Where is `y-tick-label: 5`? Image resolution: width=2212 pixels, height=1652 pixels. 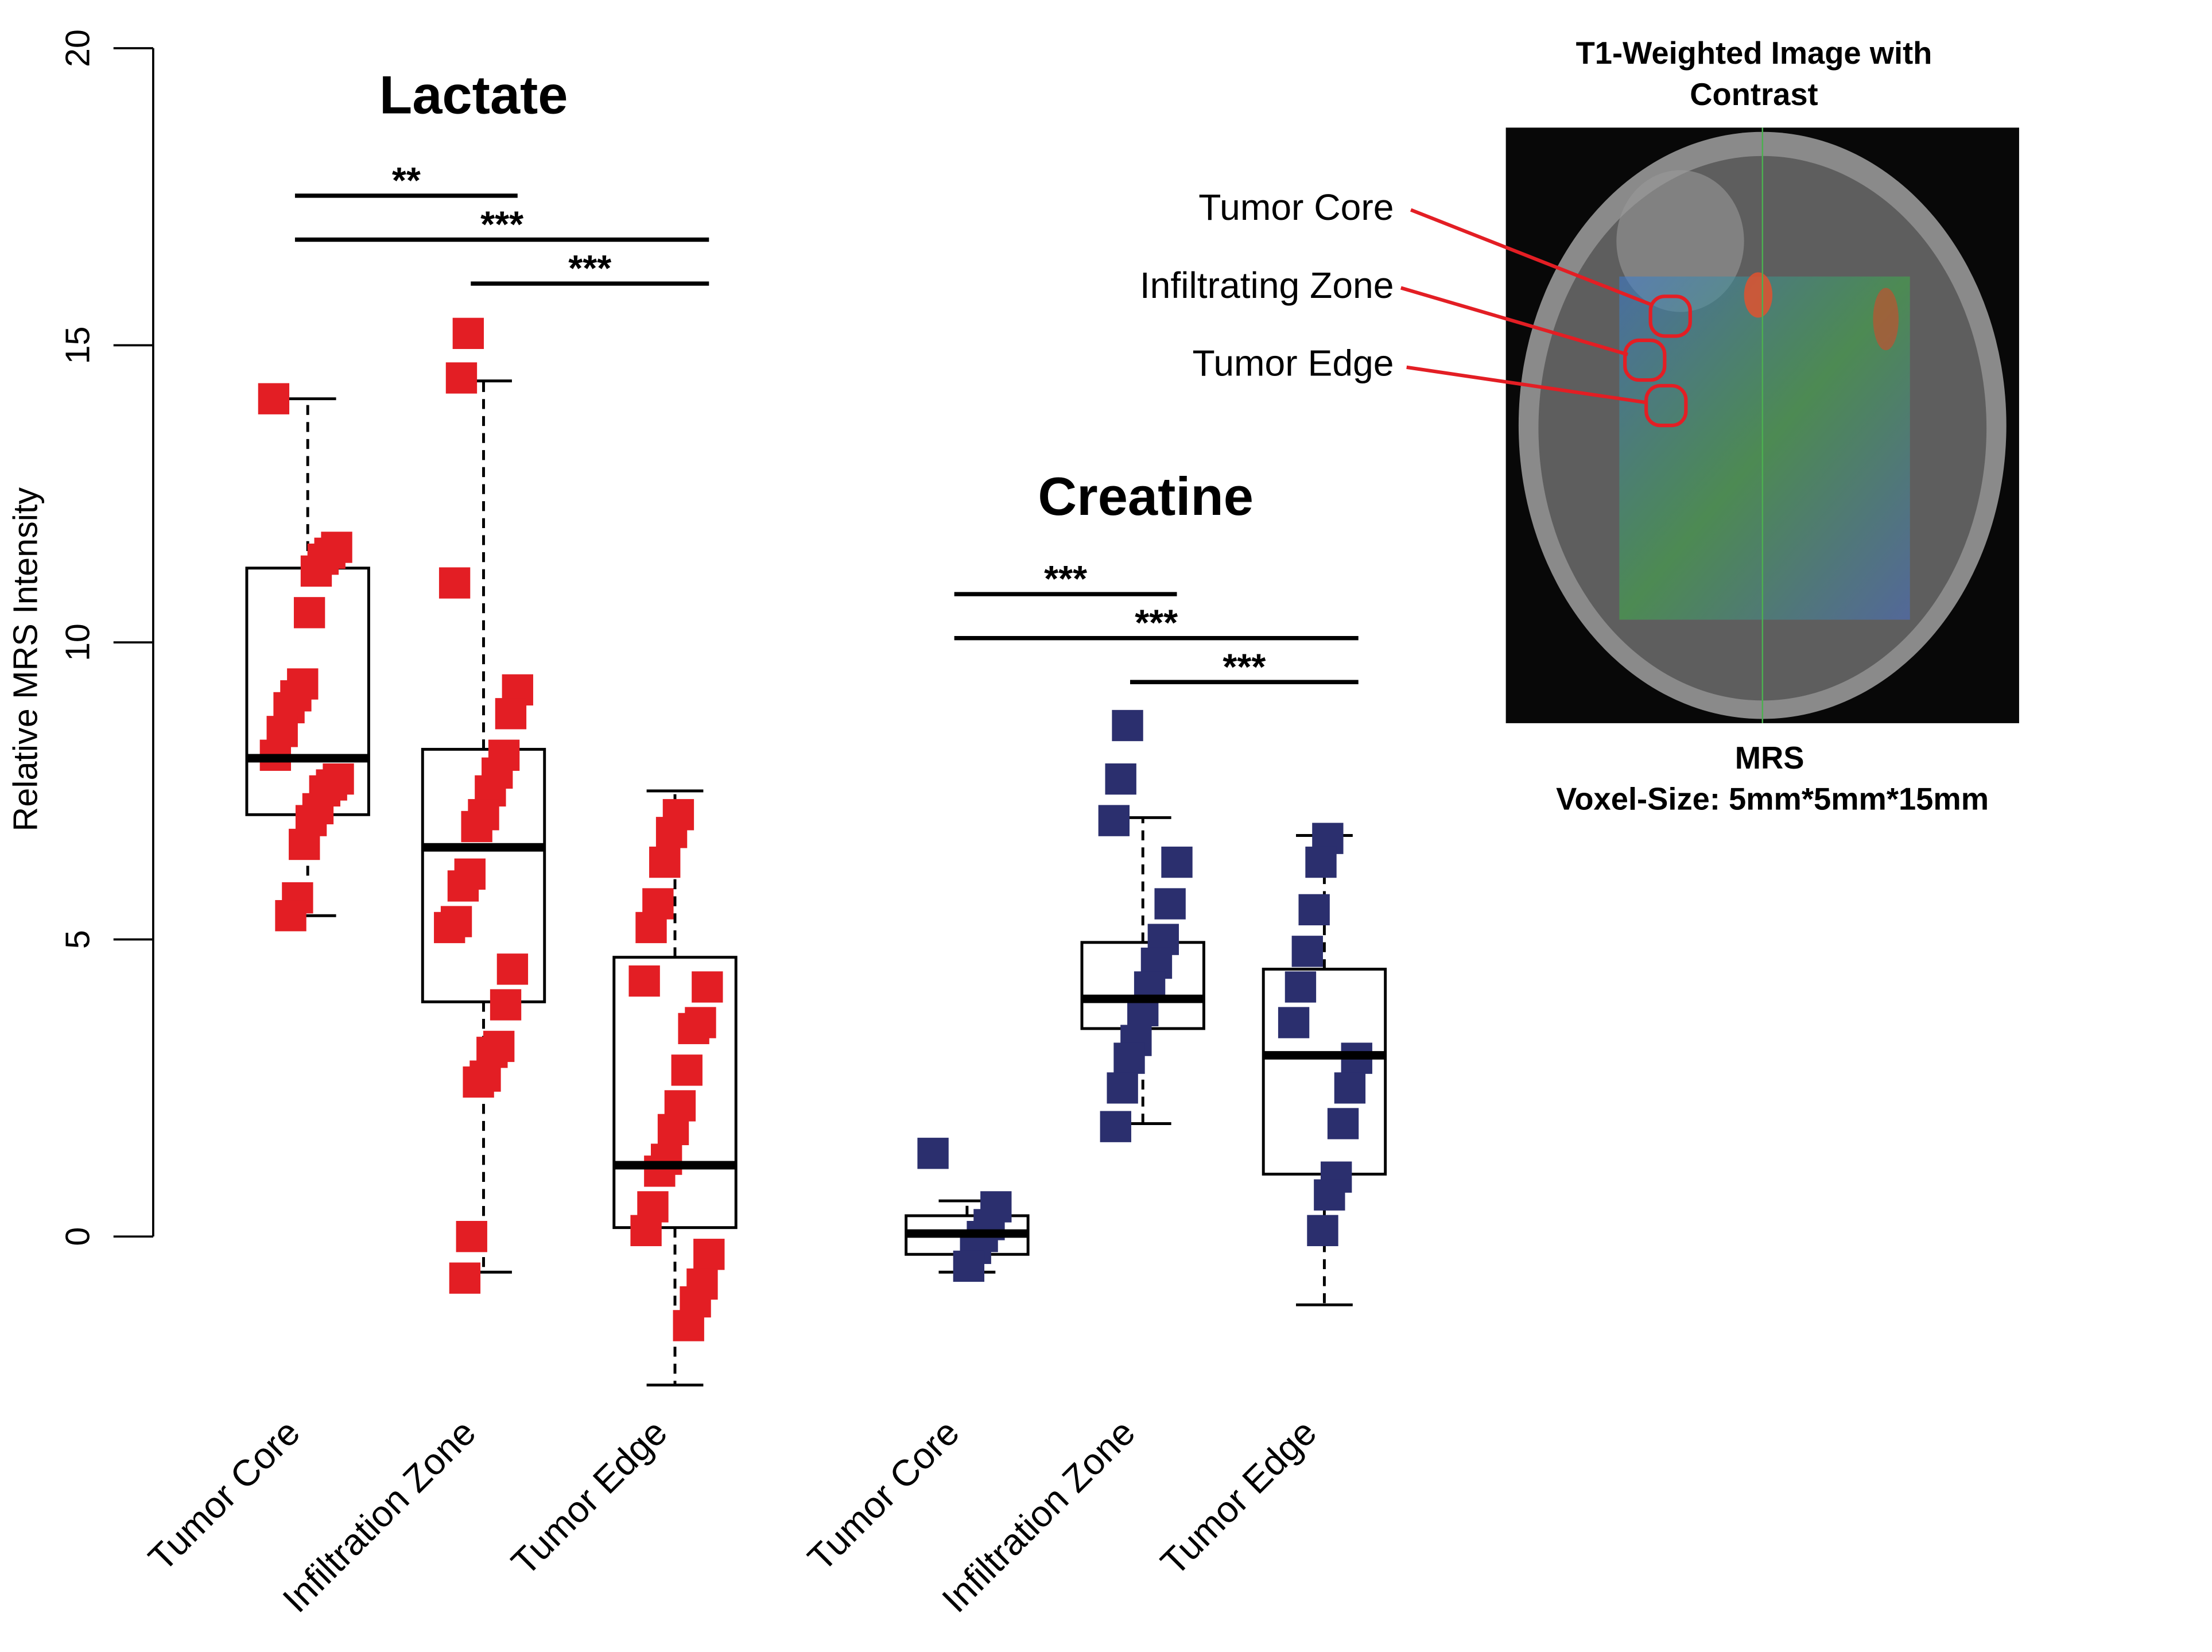 y-tick-label: 5 is located at coordinates (78, 940).